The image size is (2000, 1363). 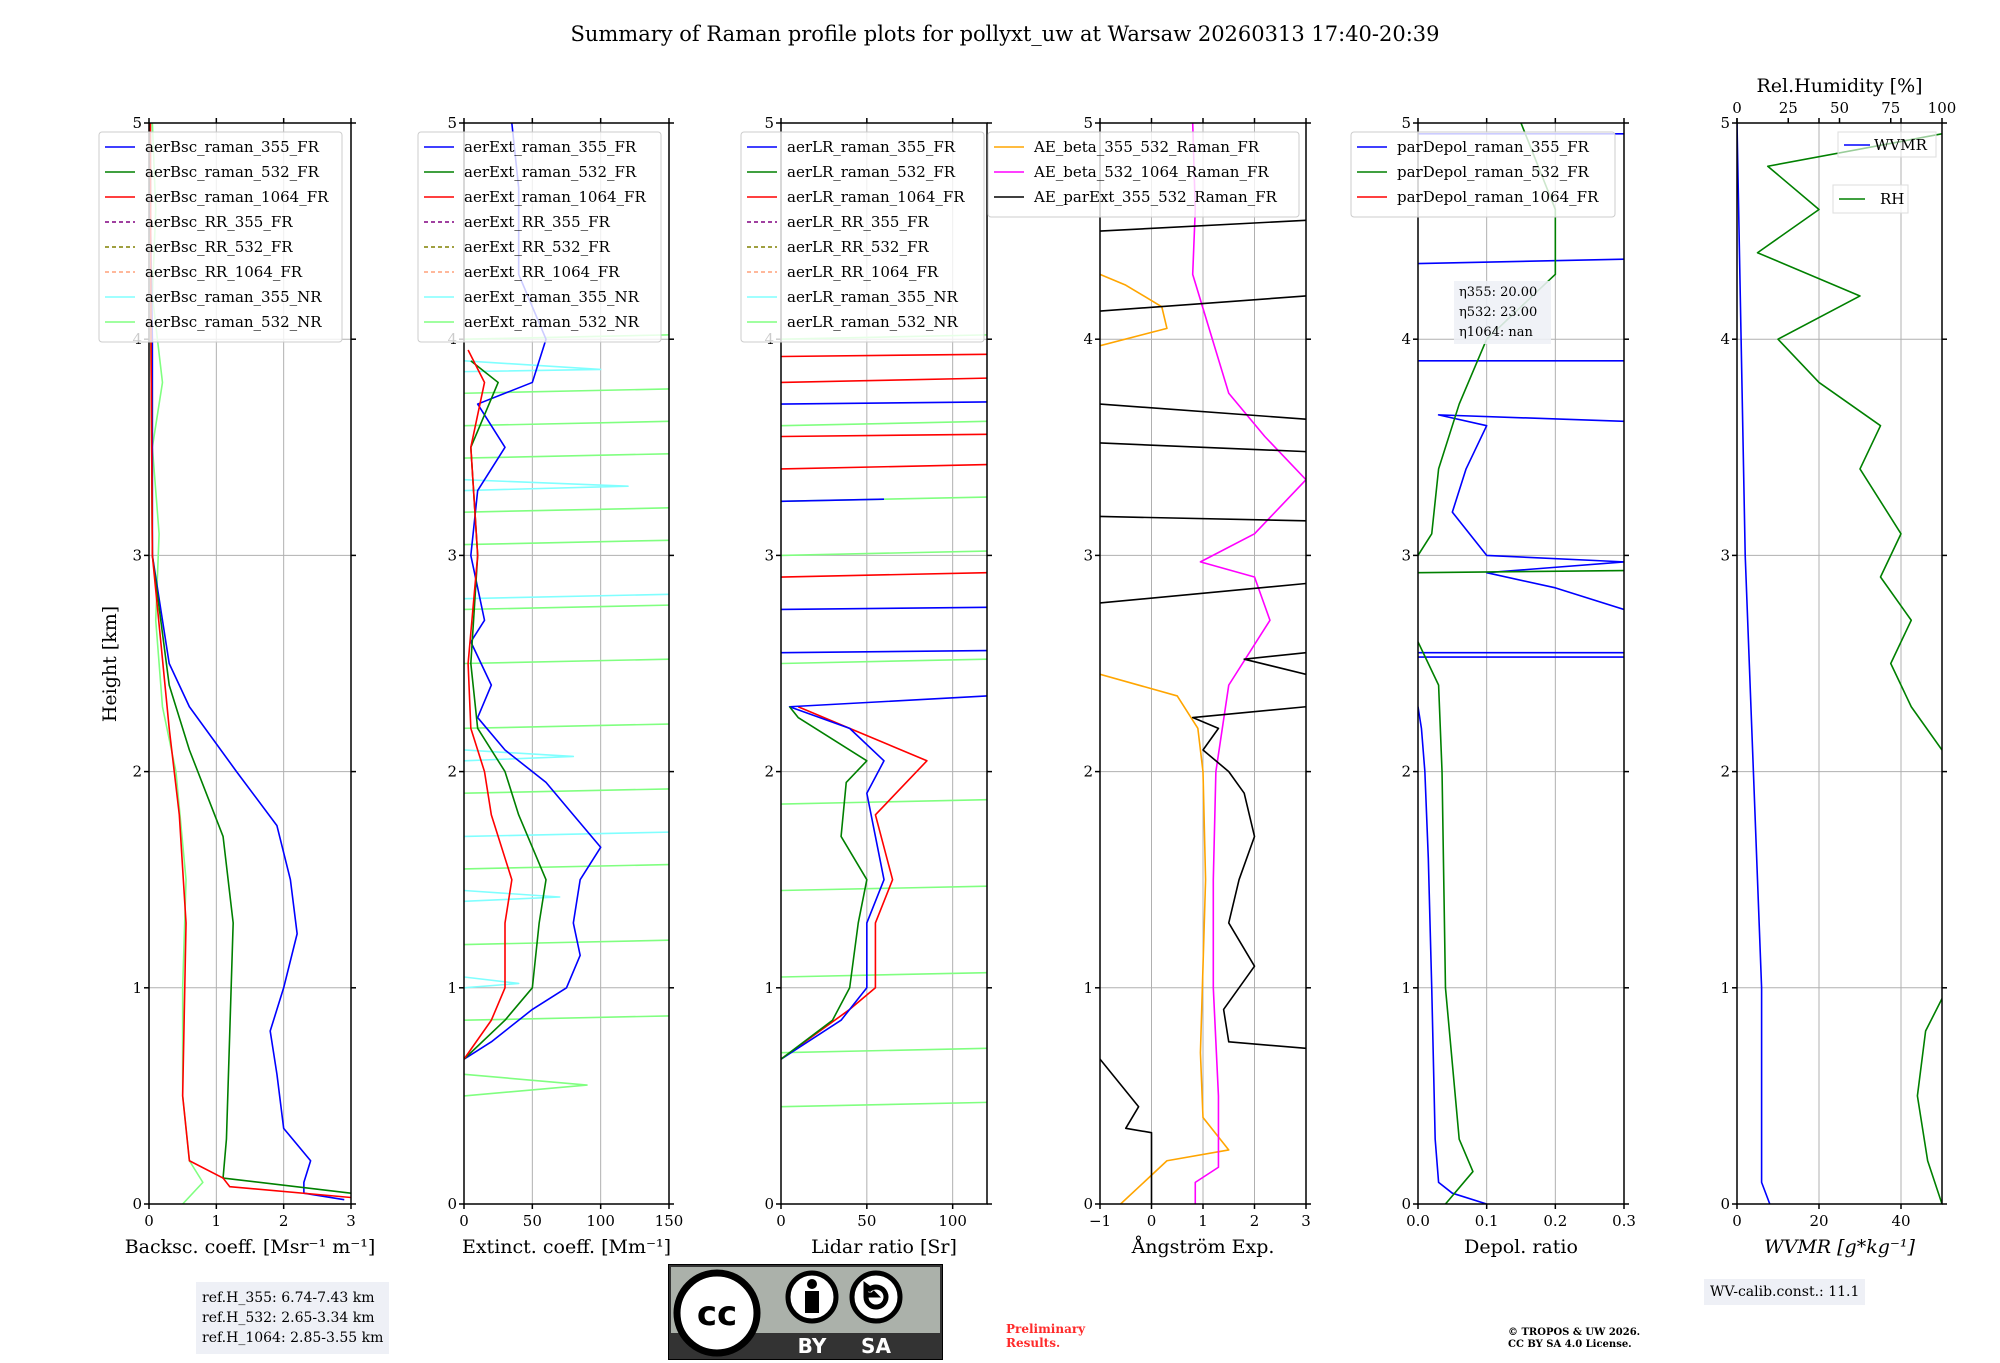 What do you see at coordinates (1754, 663) in the screenshot?
I see `series-line-WVMR` at bounding box center [1754, 663].